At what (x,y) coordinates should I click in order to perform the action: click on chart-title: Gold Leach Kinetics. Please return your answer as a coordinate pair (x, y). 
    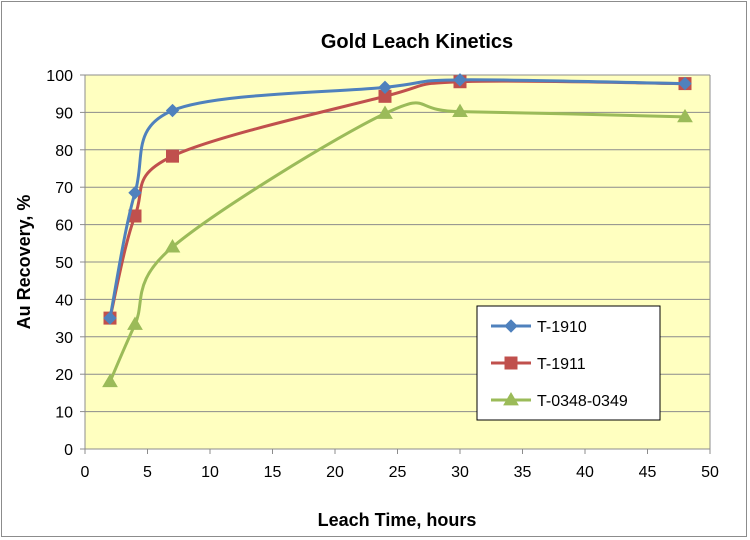
    Looking at the image, I should click on (417, 42).